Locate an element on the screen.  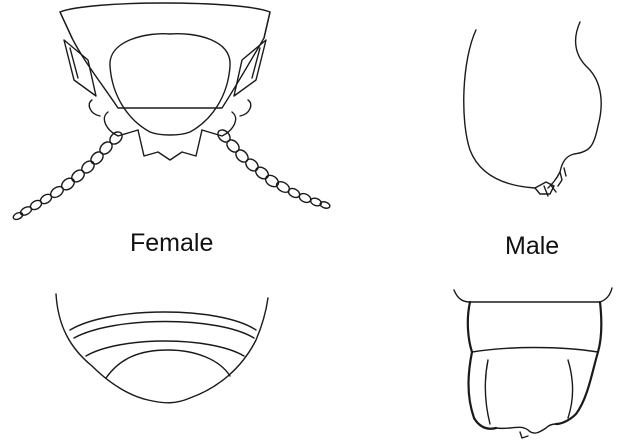
male-profile-drawing is located at coordinates (532, 109).